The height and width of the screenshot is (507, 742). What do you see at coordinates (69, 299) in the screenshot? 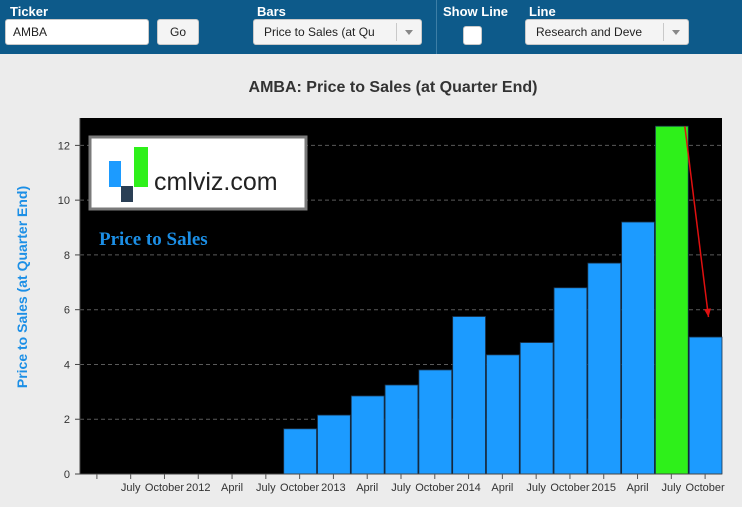
I see `y-axis: 0 2 4 6 8 10 12` at bounding box center [69, 299].